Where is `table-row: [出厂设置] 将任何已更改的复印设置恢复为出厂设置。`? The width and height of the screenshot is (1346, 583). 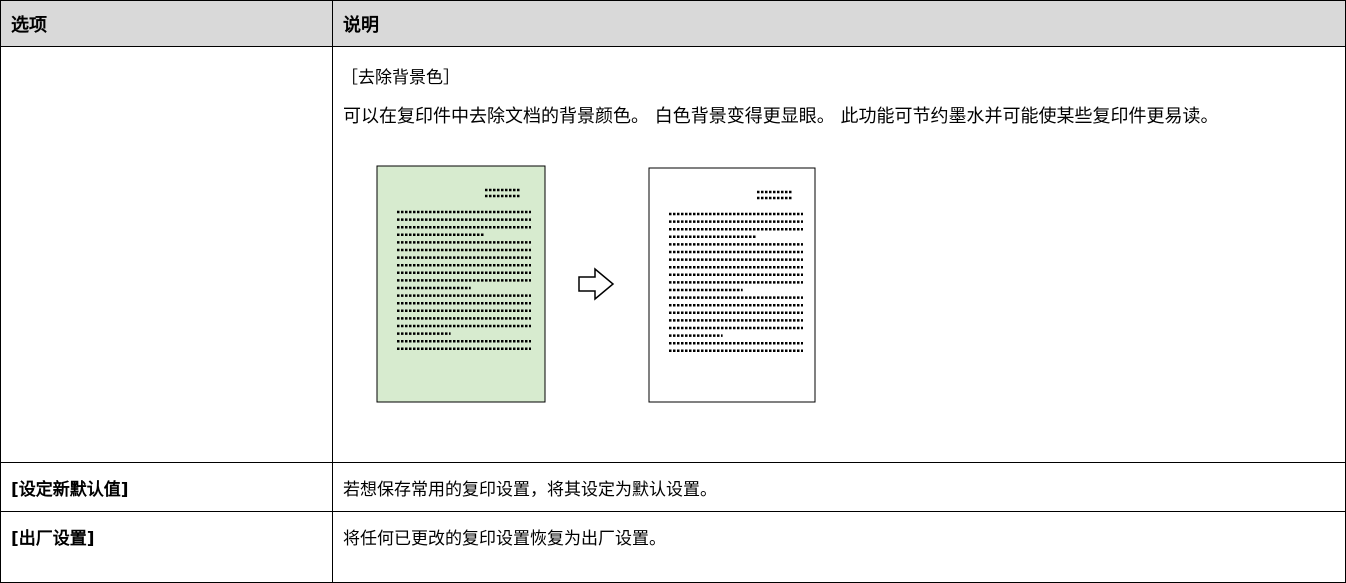
table-row: [出厂设置] 将任何已更改的复印设置恢复为出厂设置。 is located at coordinates (673, 547).